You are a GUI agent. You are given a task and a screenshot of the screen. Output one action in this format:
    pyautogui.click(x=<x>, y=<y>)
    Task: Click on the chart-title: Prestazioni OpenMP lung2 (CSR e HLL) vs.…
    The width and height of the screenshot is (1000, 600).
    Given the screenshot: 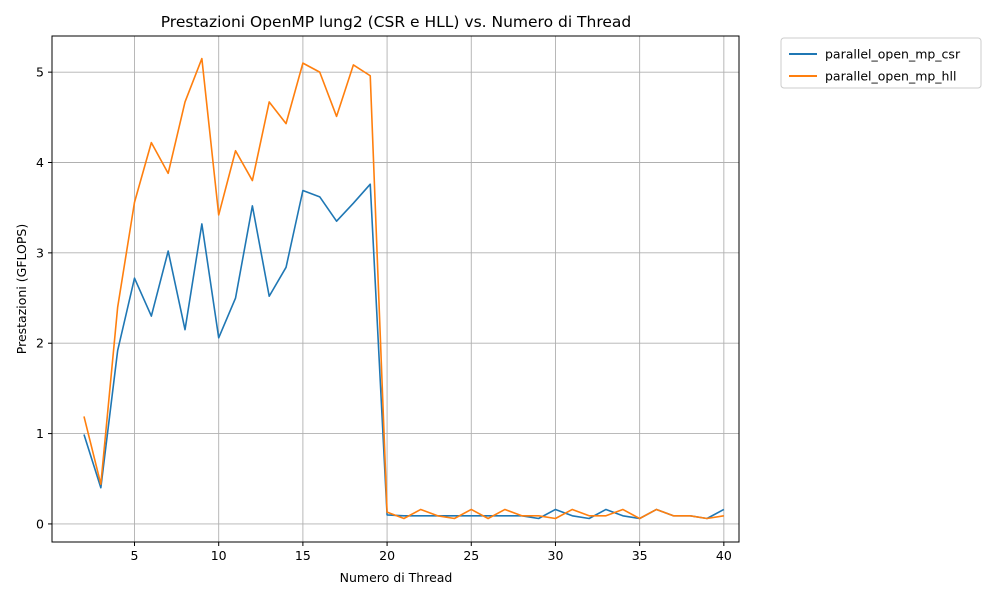 What is the action you would take?
    pyautogui.click(x=396, y=22)
    